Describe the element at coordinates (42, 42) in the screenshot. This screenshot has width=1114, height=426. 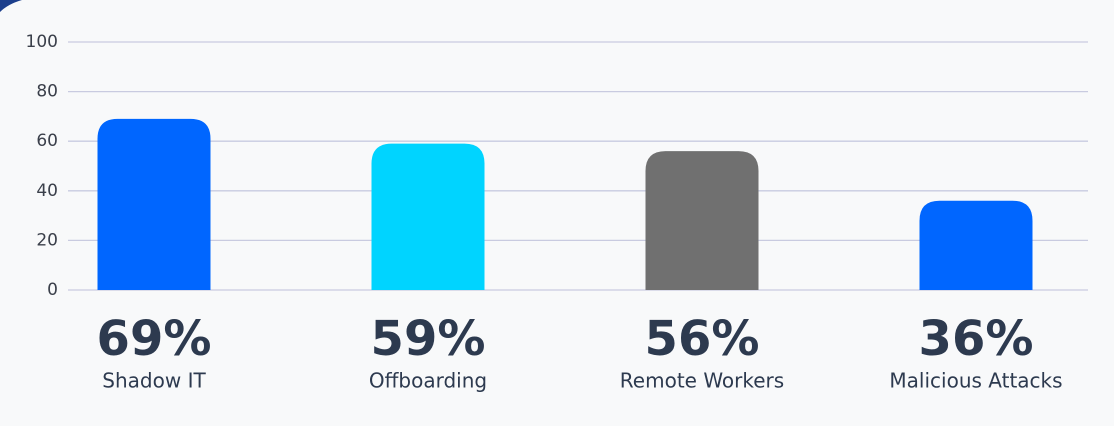
I see `y-tick-label: 100` at that location.